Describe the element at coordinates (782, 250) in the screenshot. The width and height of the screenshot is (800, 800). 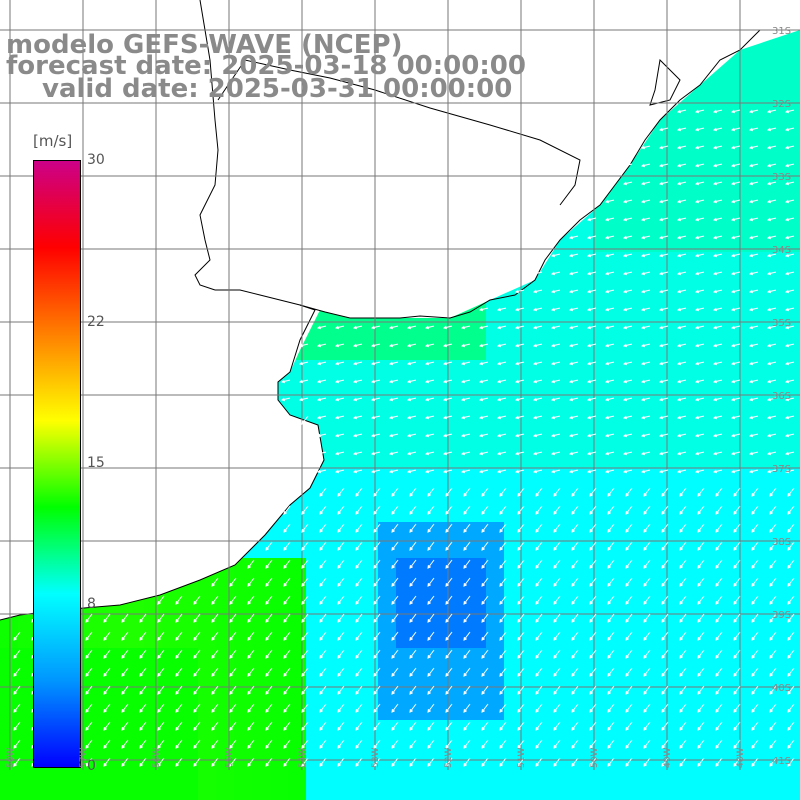
I see `latitude-label: 34S` at that location.